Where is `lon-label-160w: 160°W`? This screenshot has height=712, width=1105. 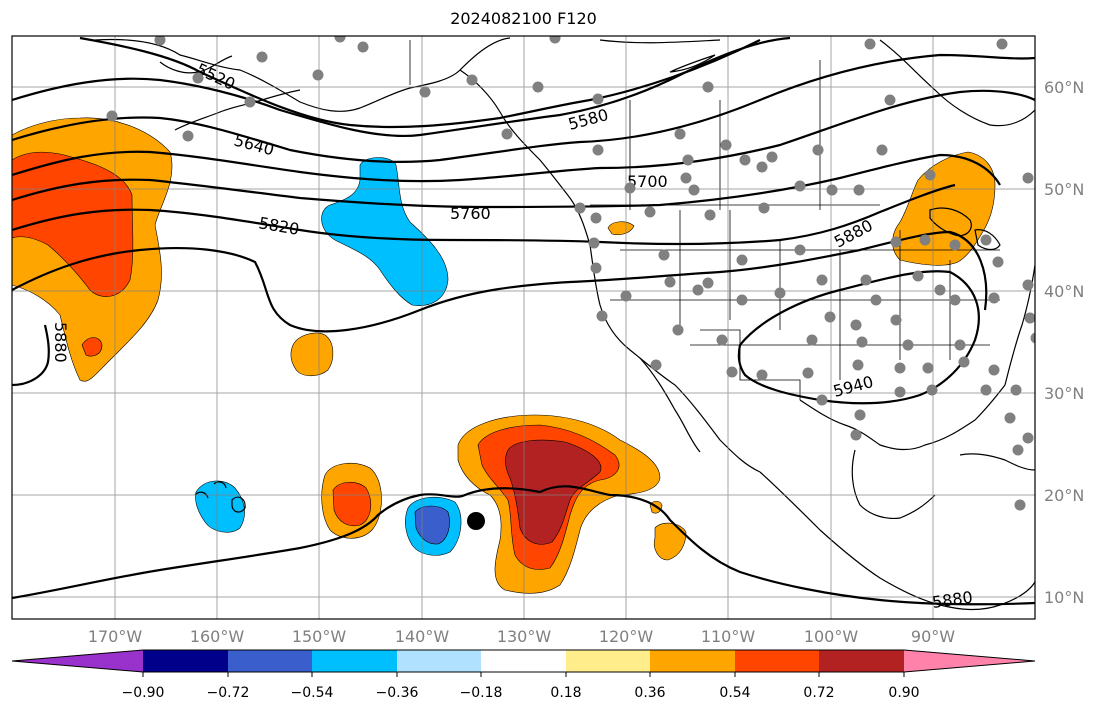
lon-label-160w: 160°W is located at coordinates (217, 636).